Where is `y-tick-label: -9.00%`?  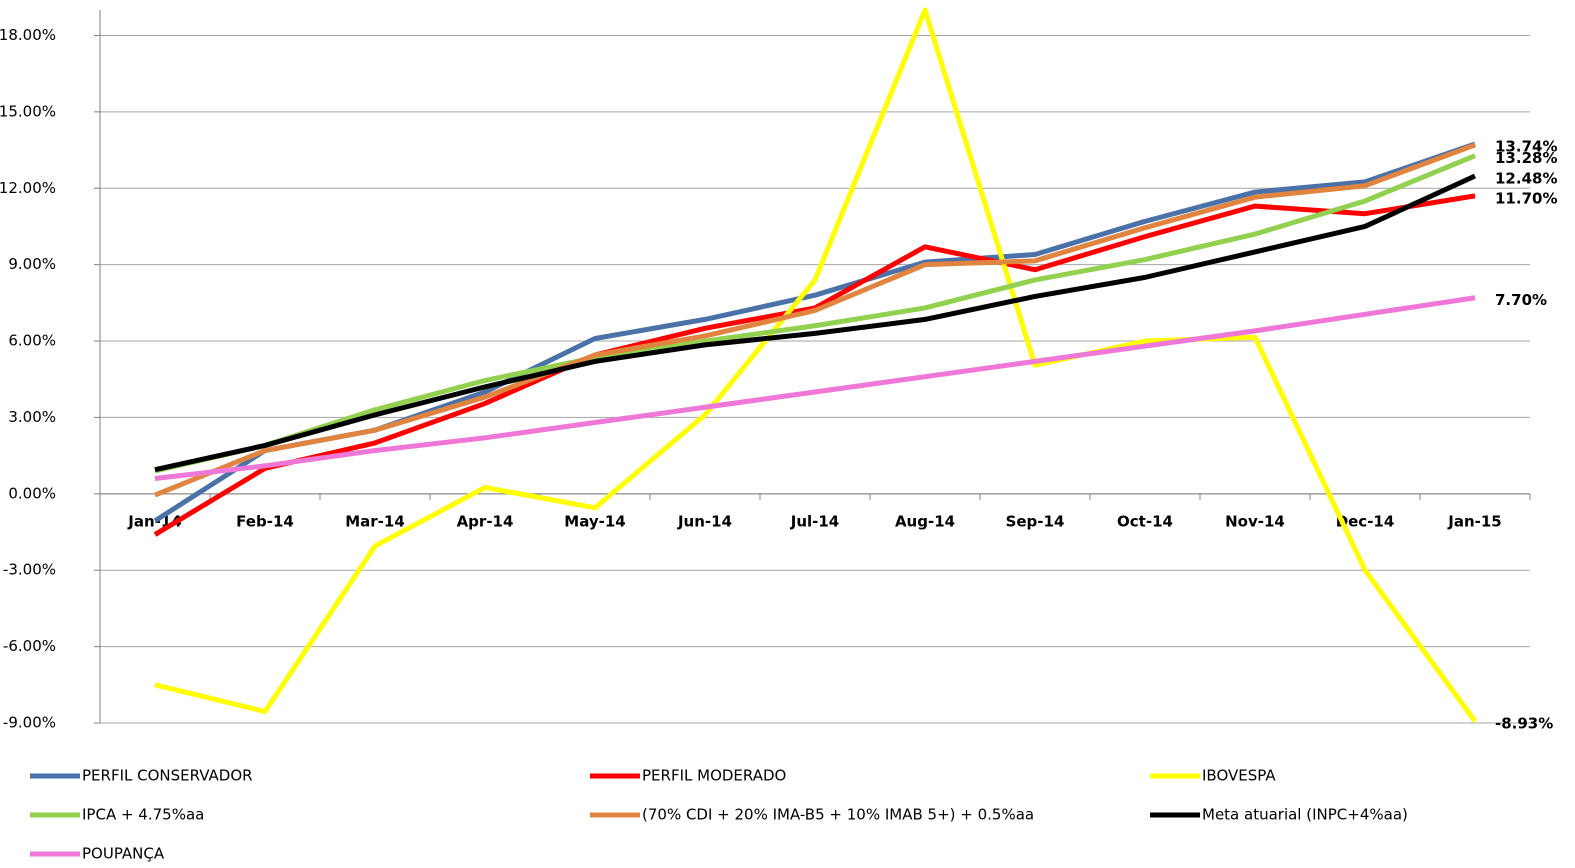 y-tick-label: -9.00% is located at coordinates (29, 723).